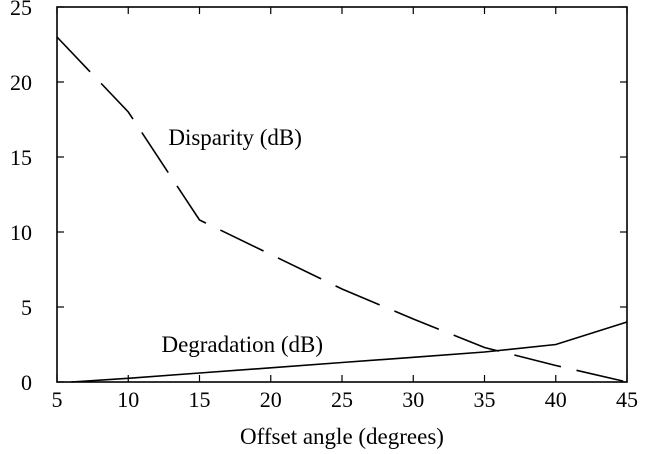  What do you see at coordinates (26, 382) in the screenshot?
I see `y-tick-label: 0` at bounding box center [26, 382].